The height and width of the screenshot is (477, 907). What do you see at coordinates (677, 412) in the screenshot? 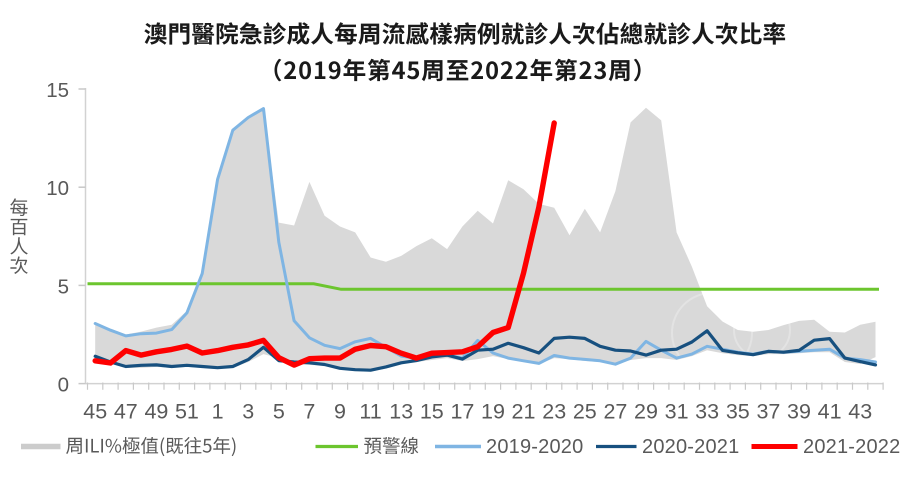
I see `svg-text: 31` at bounding box center [677, 412].